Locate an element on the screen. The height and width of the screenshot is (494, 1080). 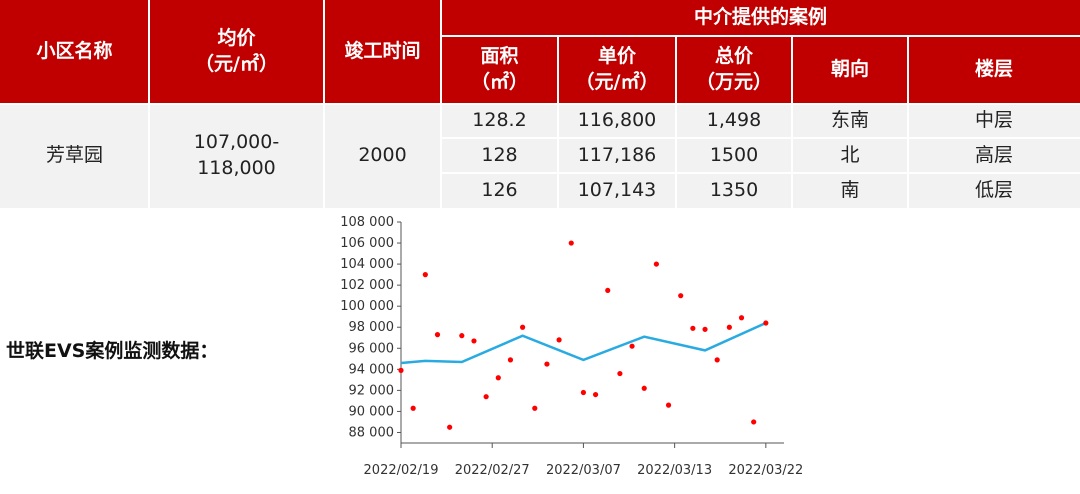
chart-caption: 世联EVS案例监测数据： is located at coordinates (112, 351).